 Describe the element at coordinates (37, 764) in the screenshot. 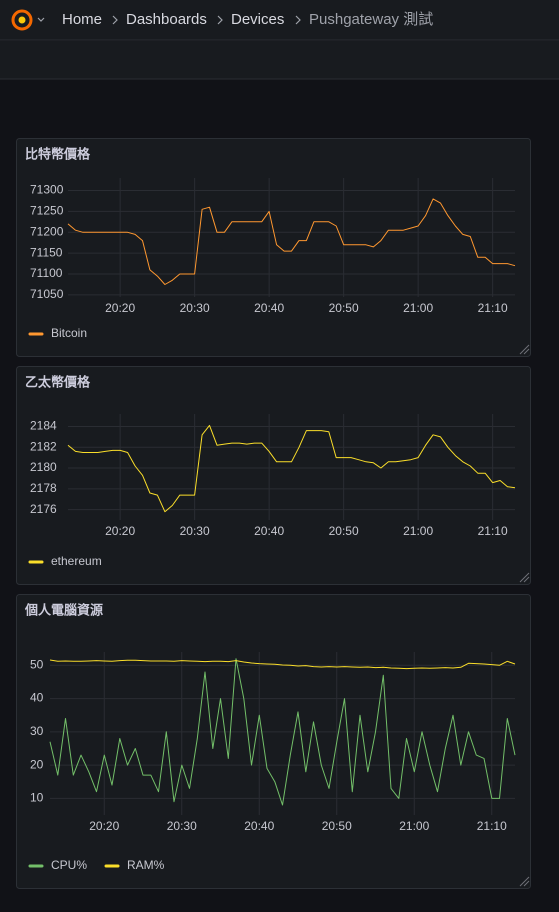

I see `y-tick-label: 20` at that location.